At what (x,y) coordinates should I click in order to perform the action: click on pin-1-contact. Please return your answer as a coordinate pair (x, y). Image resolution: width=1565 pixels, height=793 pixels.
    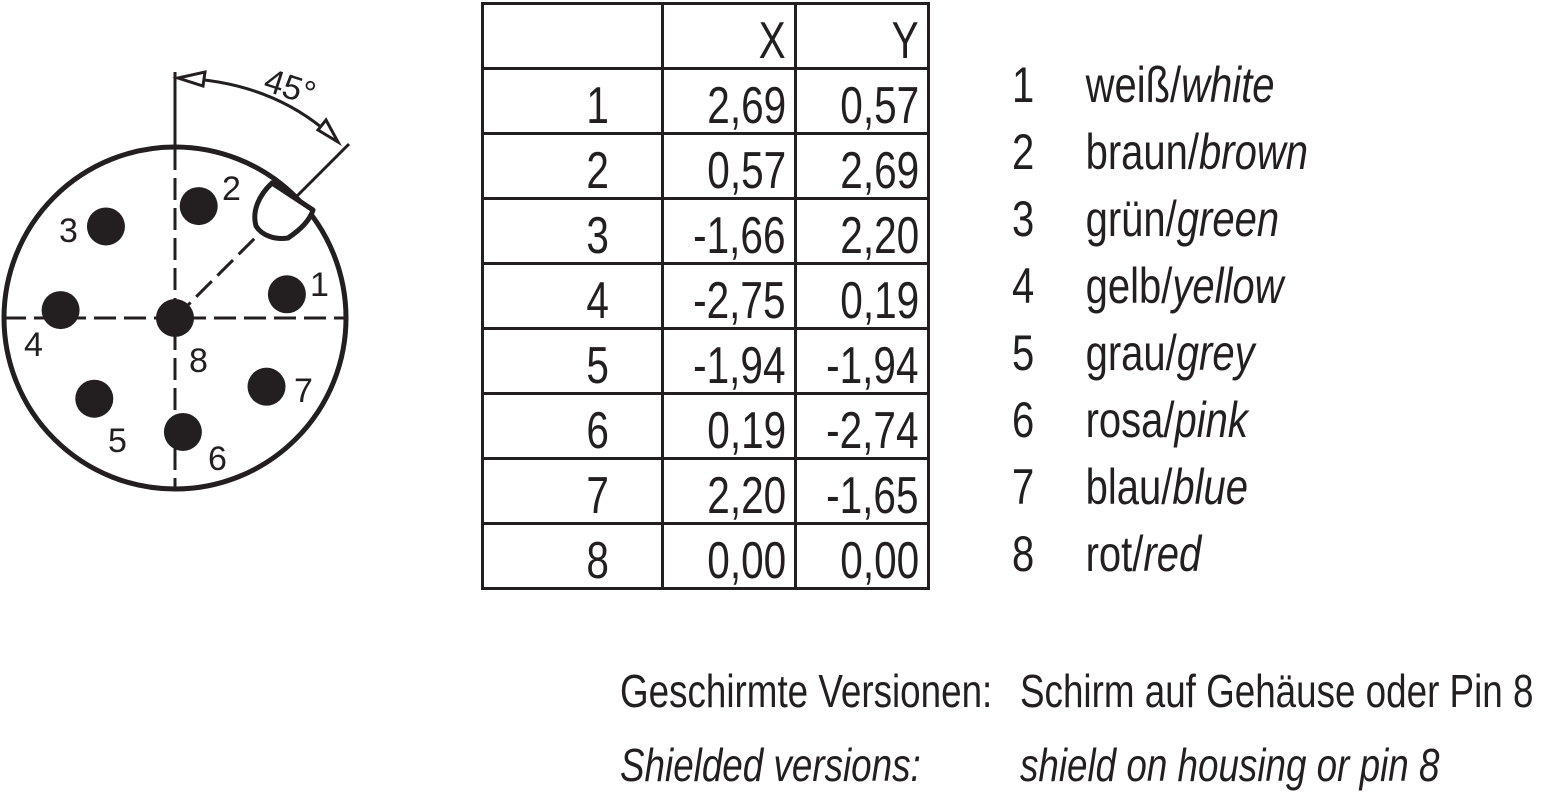
    Looking at the image, I should click on (286, 294).